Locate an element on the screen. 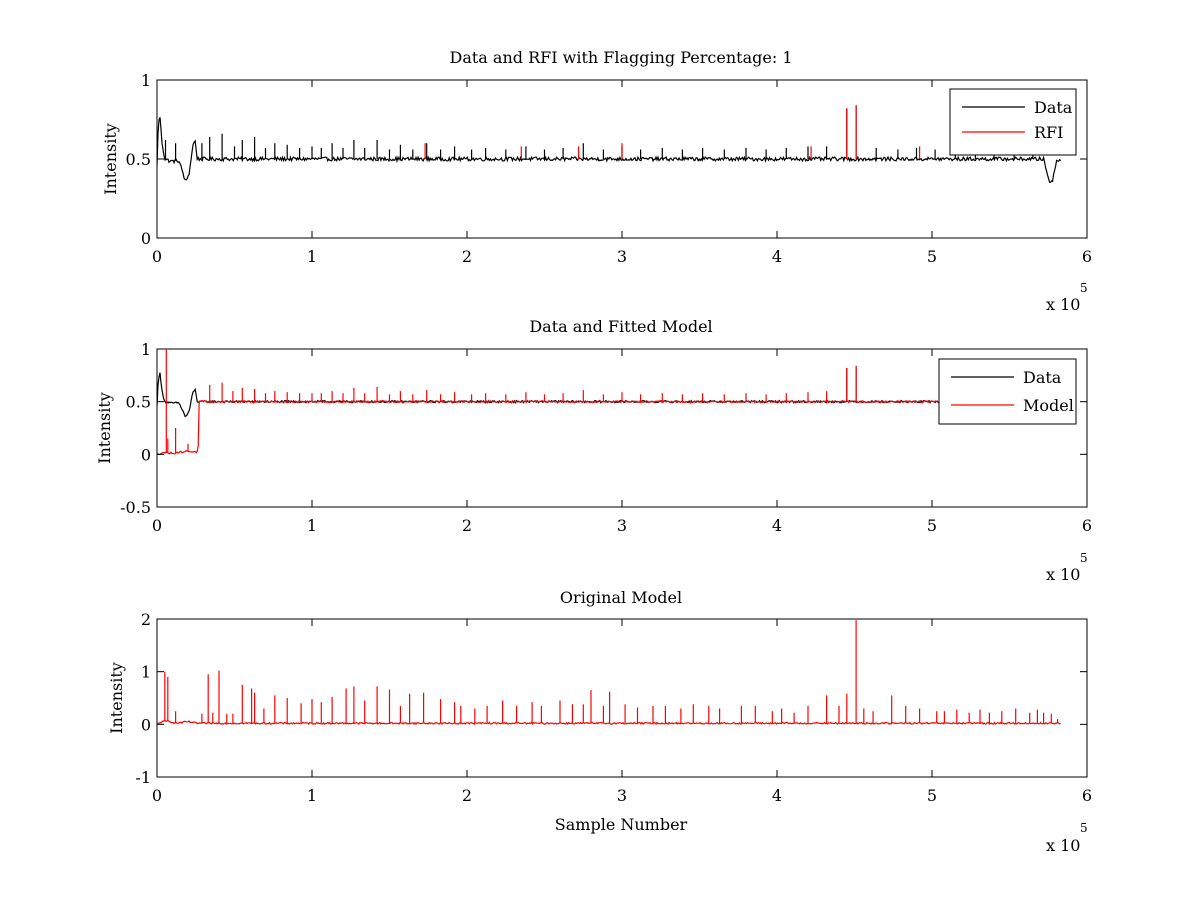  legend-label: RFI is located at coordinates (1048, 132).